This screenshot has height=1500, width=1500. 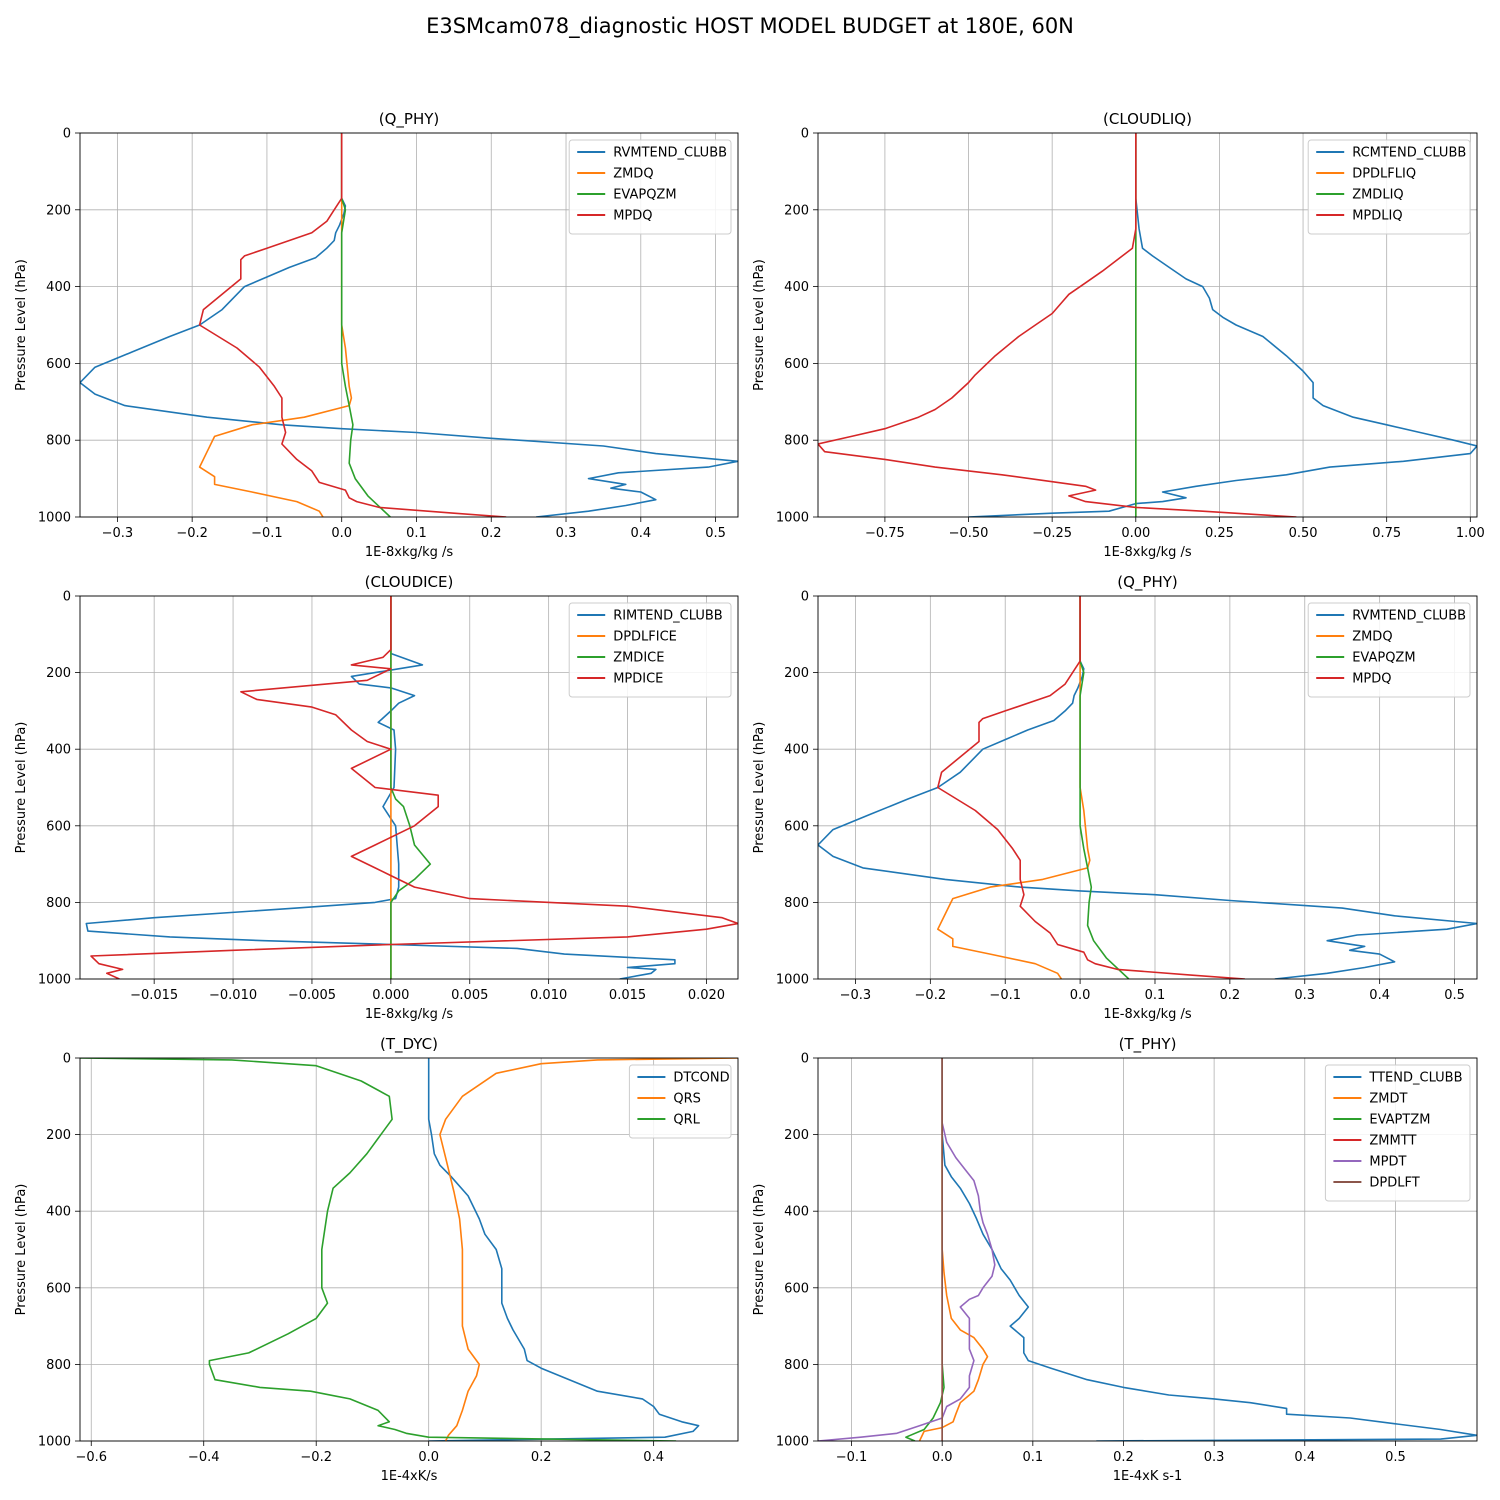 What do you see at coordinates (1135, 533) in the screenshot?
I see `x-tick-label: 0.00` at bounding box center [1135, 533].